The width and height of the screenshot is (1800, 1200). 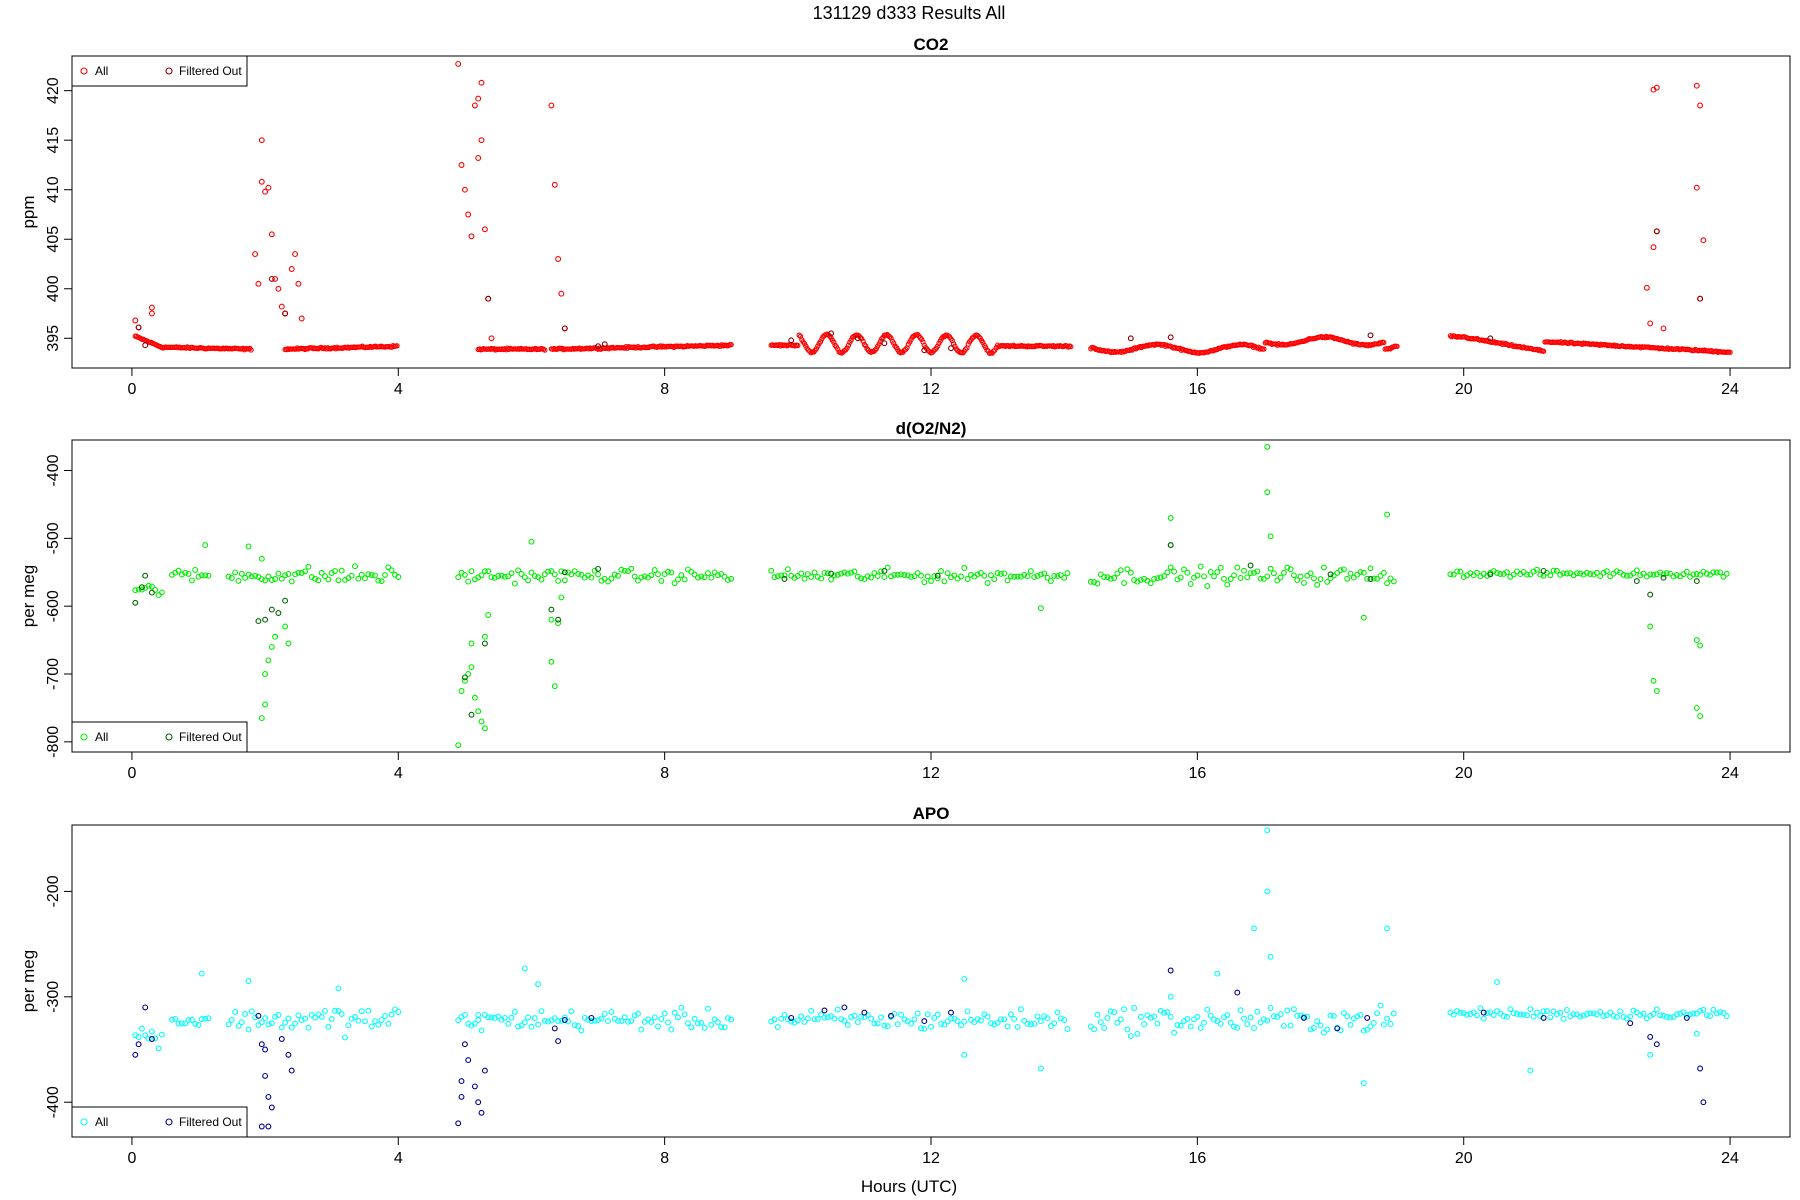 What do you see at coordinates (53, 997) in the screenshot?
I see `apo-y-tick-label: -300` at bounding box center [53, 997].